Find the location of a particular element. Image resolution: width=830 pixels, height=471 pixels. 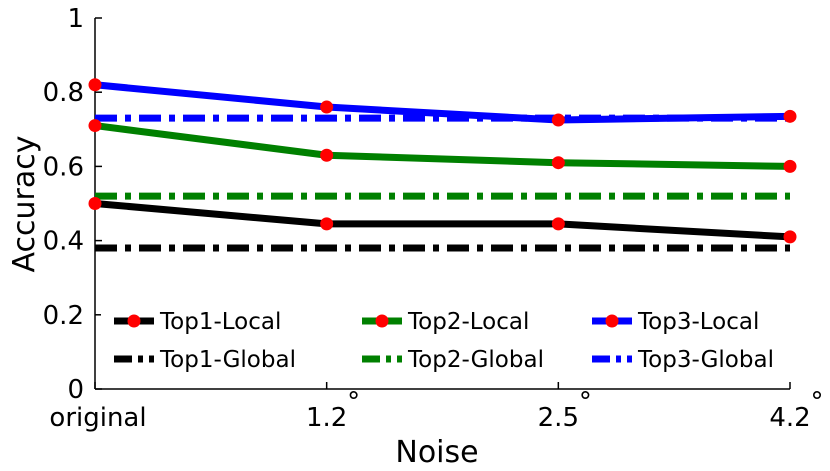

legend-label: Top2-Local is located at coordinates (468, 322).